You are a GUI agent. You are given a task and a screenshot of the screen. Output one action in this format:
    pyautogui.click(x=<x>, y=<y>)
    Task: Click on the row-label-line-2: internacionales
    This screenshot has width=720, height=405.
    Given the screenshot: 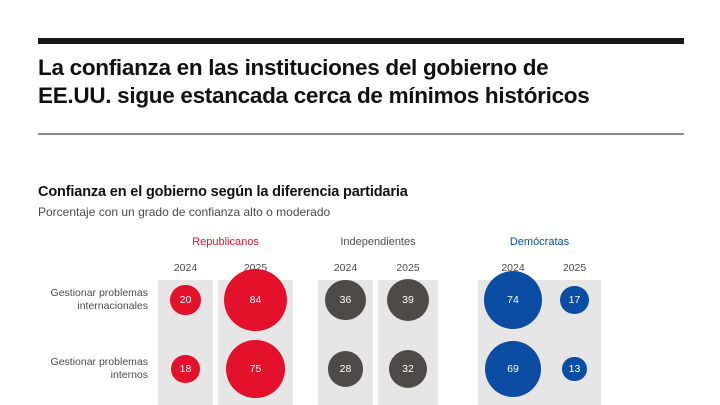 What is the action you would take?
    pyautogui.click(x=112, y=306)
    